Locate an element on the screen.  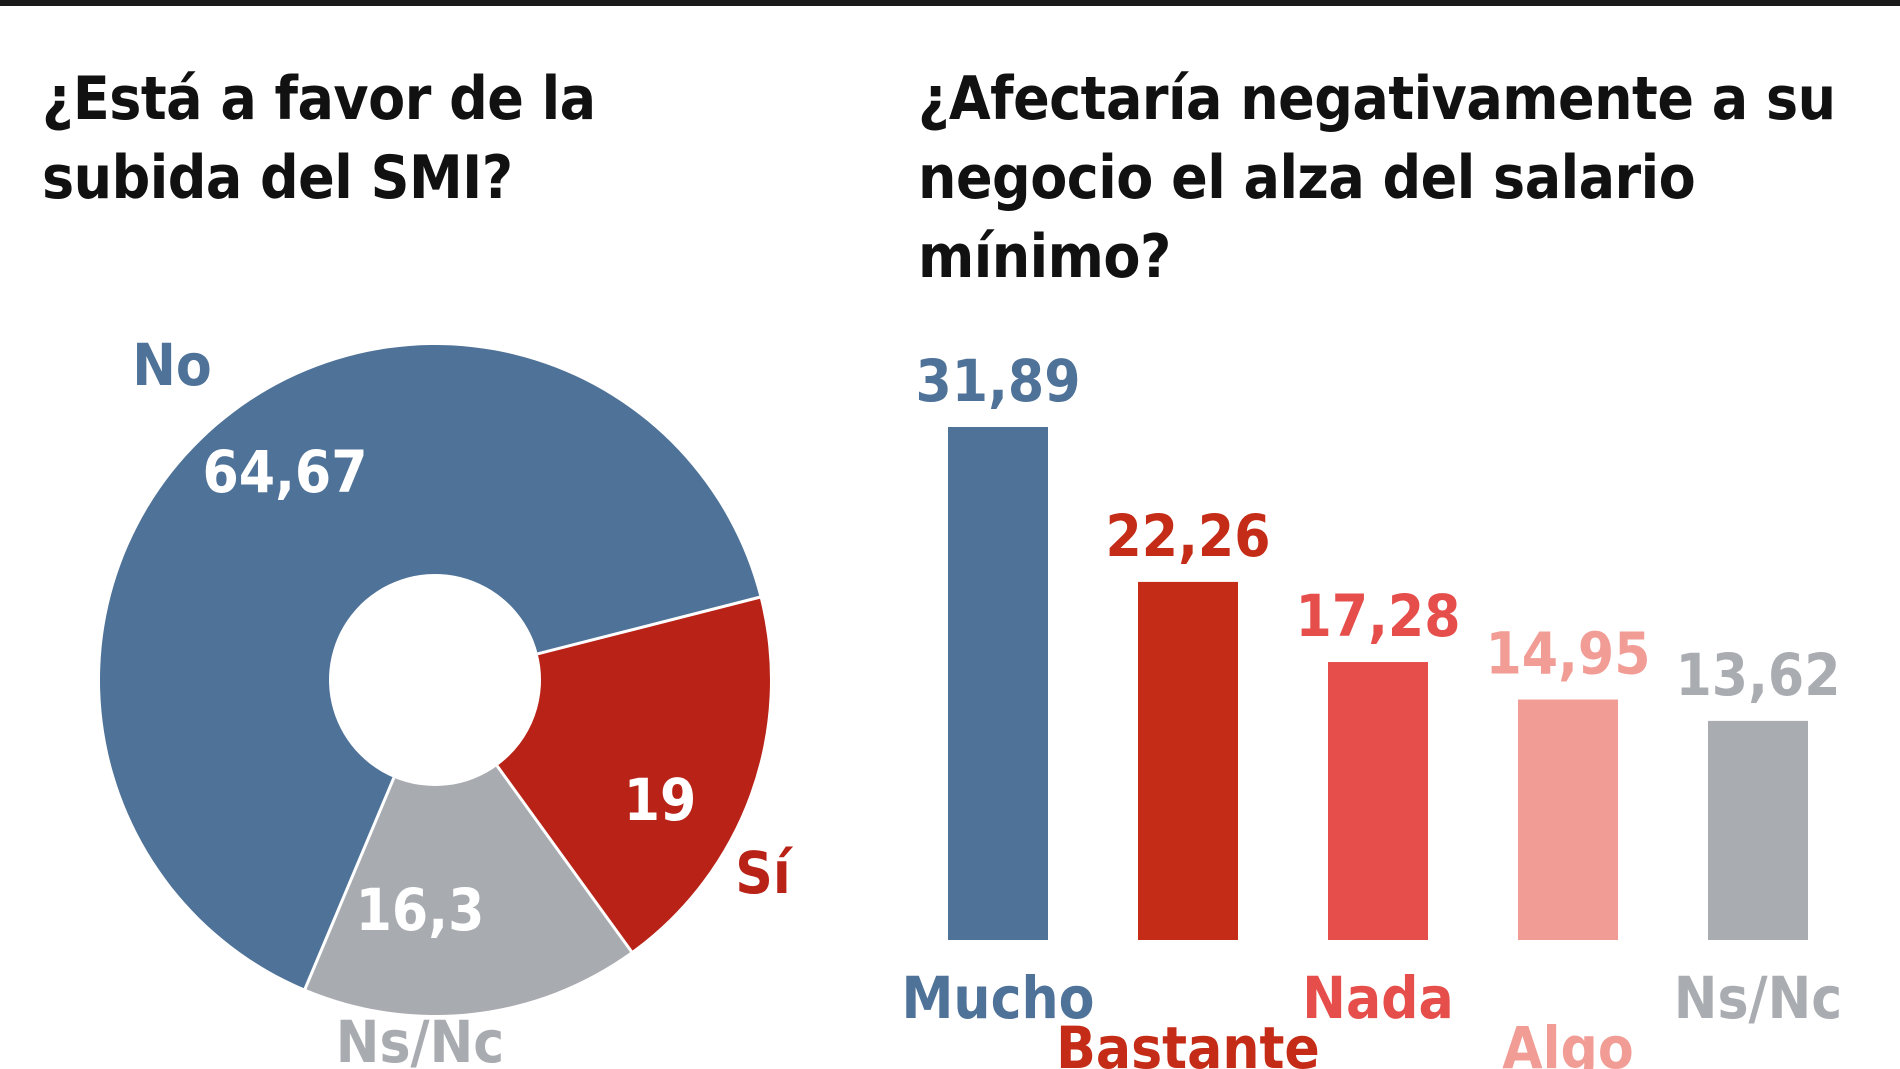
donut-category-label-ns-nc: Ns/Nc is located at coordinates (420, 1038).